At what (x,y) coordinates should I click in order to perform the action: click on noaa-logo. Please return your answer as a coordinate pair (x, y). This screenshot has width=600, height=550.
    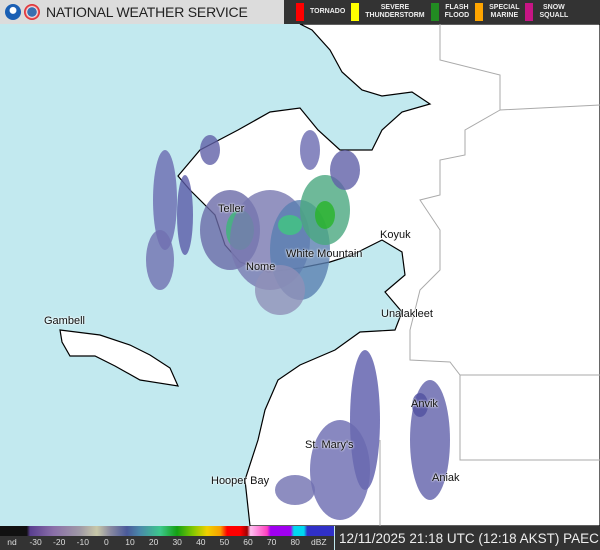
    Looking at the image, I should click on (13, 12).